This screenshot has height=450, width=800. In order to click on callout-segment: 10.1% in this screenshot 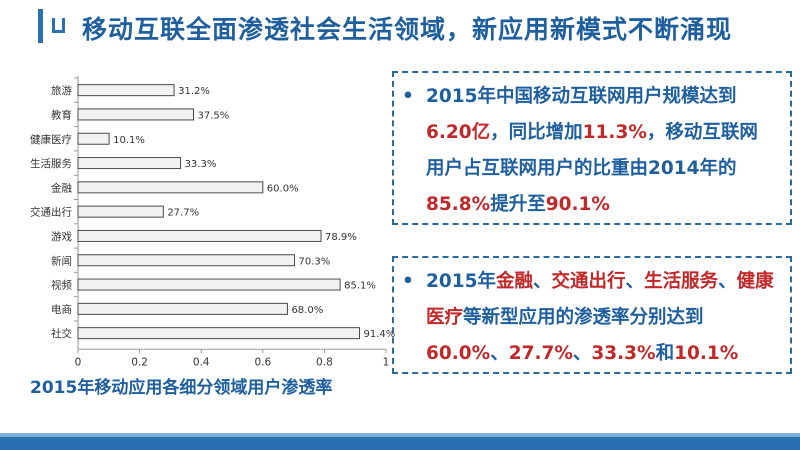, I will do `click(706, 353)`.